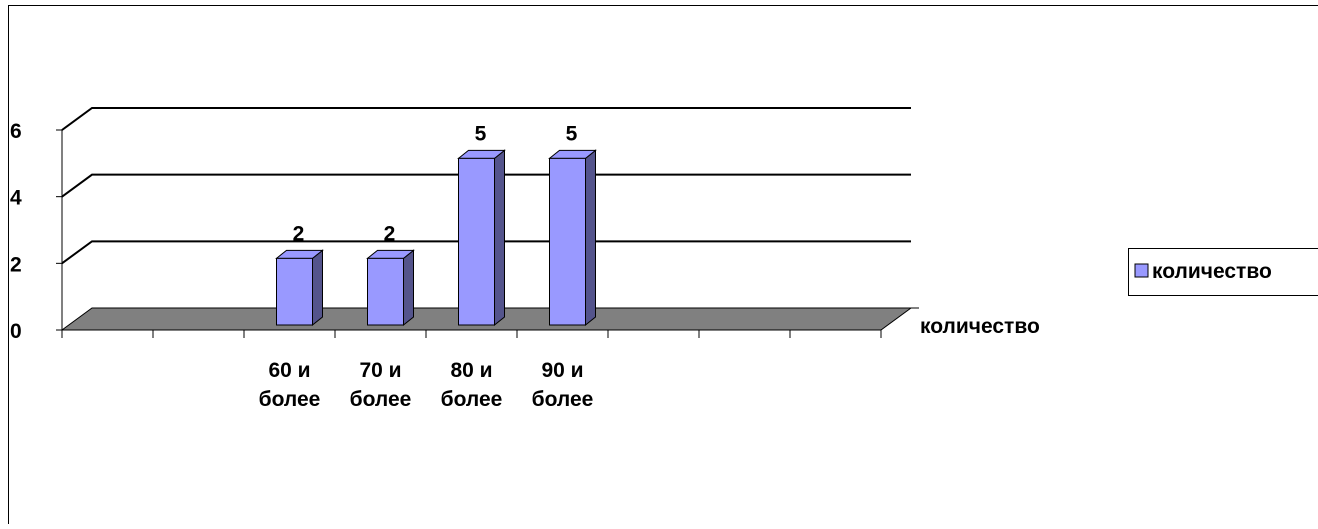 Image resolution: width=1318 pixels, height=529 pixels. I want to click on y-tick-label: 0, so click(16, 331).